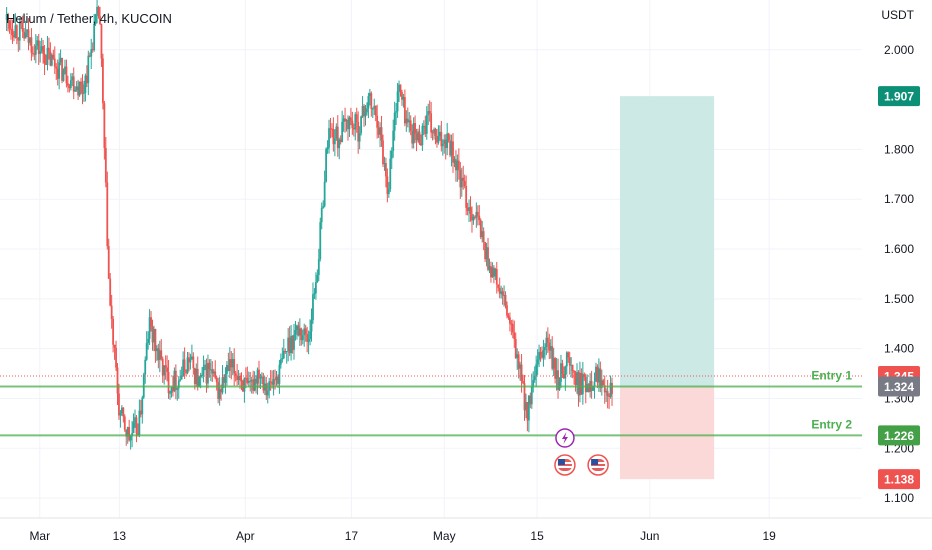  What do you see at coordinates (39, 536) in the screenshot?
I see `x-tick-label: Mar` at bounding box center [39, 536].